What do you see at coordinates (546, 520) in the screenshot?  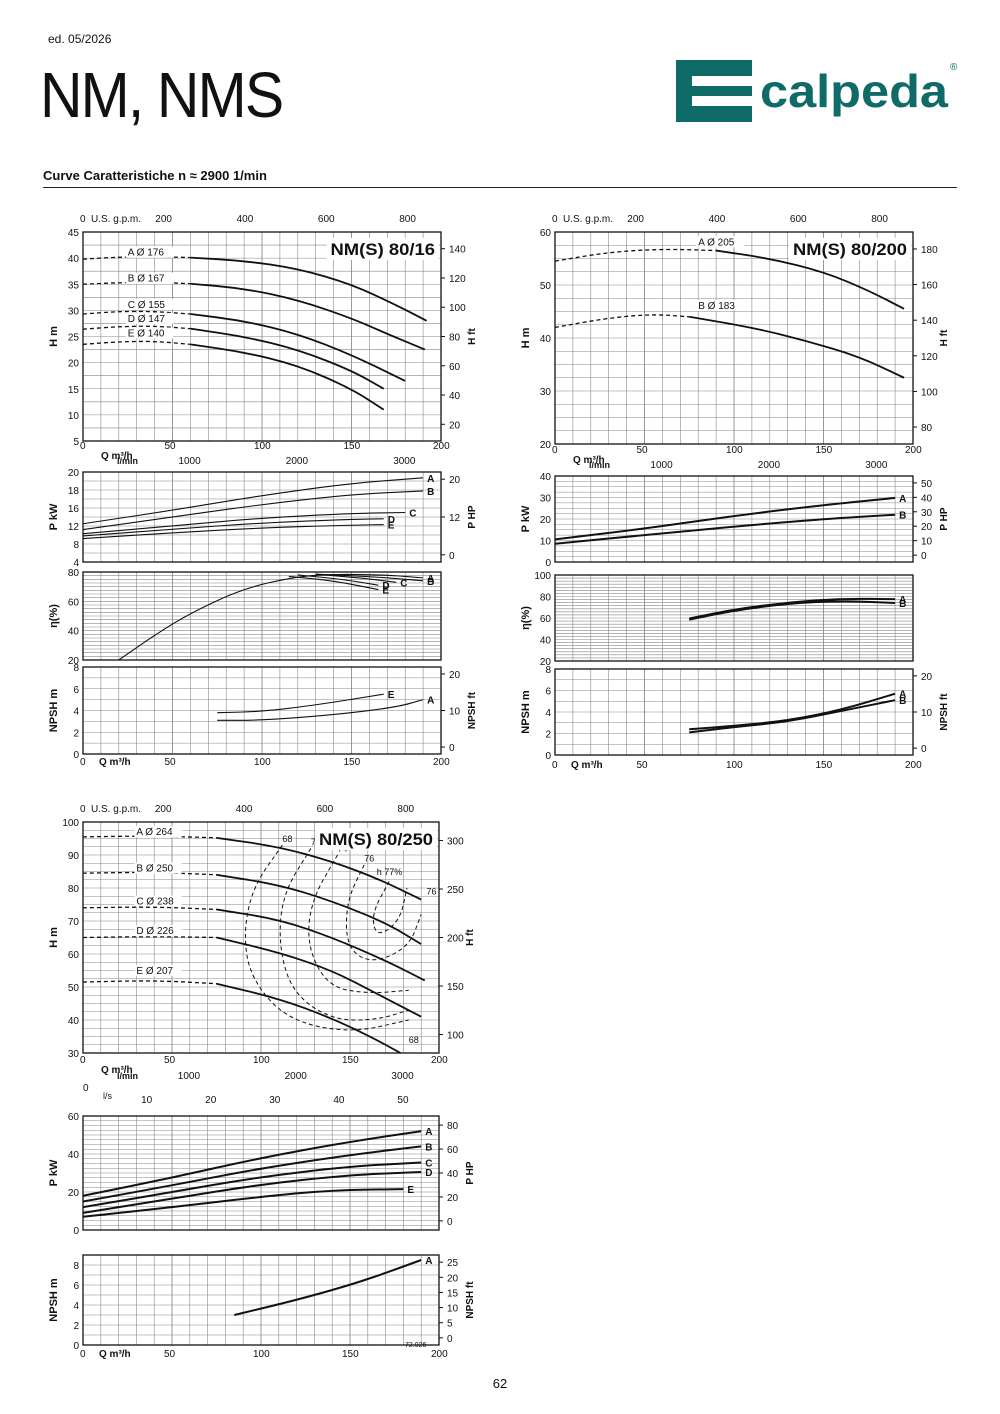 I see `y-tick-power: 20` at bounding box center [546, 520].